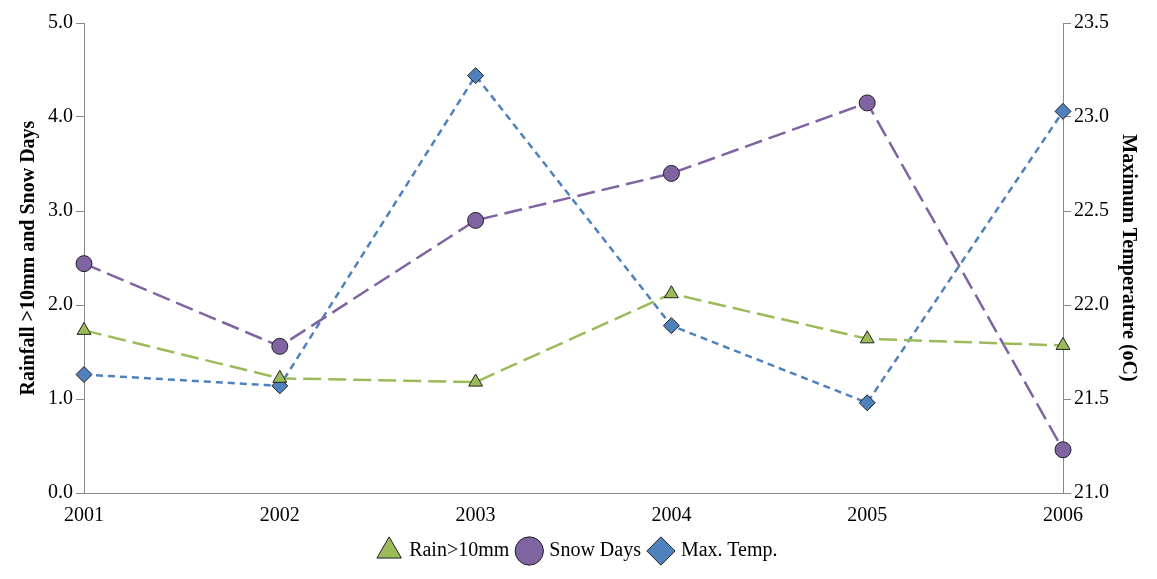 Image resolution: width=1157 pixels, height=579 pixels. What do you see at coordinates (279, 514) in the screenshot?
I see `x-tick-label: 2002` at bounding box center [279, 514].